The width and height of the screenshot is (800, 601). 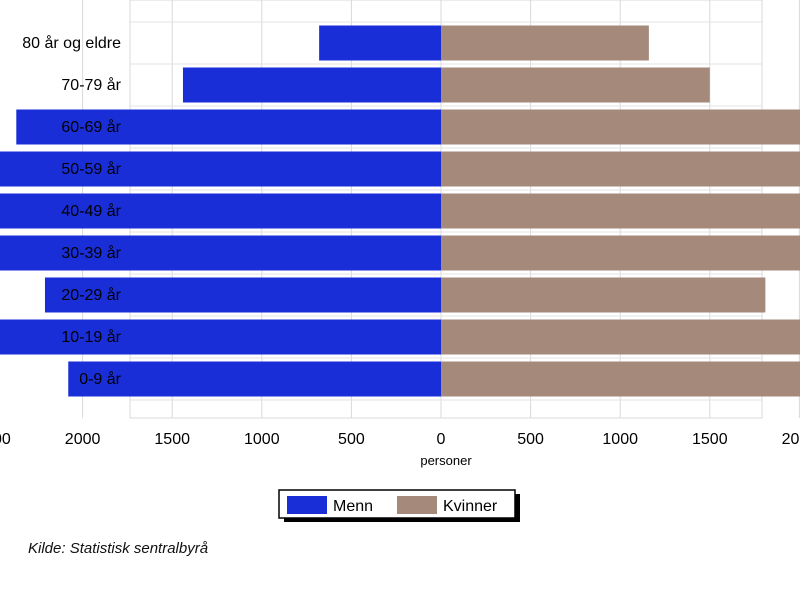 I want to click on category-label: 20-29 år, so click(x=91, y=295).